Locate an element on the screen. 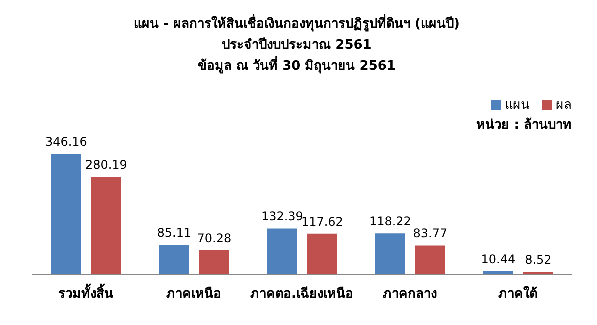 The image size is (597, 325). chart-subtitle: ประจำปีงบประมาณ 2561 ข้อมูล ณ วันที่ 30 มิถุนายน 2561 is located at coordinates (297, 56).